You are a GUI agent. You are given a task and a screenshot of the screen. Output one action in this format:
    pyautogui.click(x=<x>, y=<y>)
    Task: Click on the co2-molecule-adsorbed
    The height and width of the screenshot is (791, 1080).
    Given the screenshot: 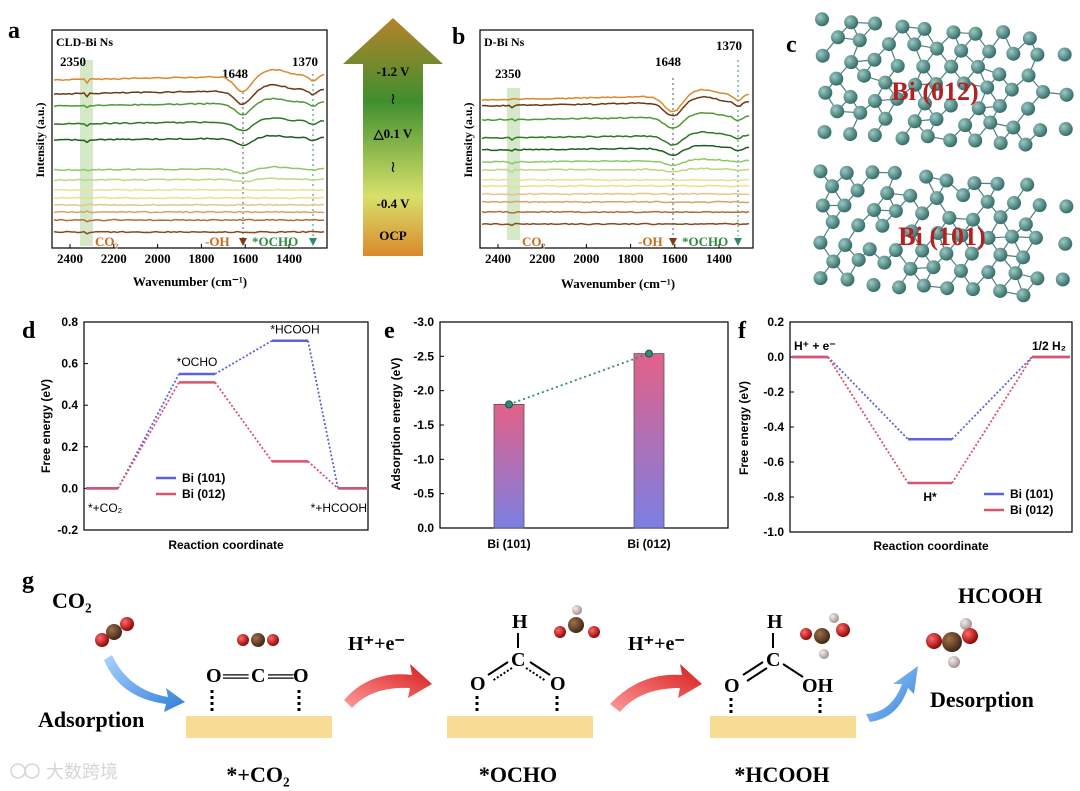 What is the action you would take?
    pyautogui.click(x=258, y=640)
    